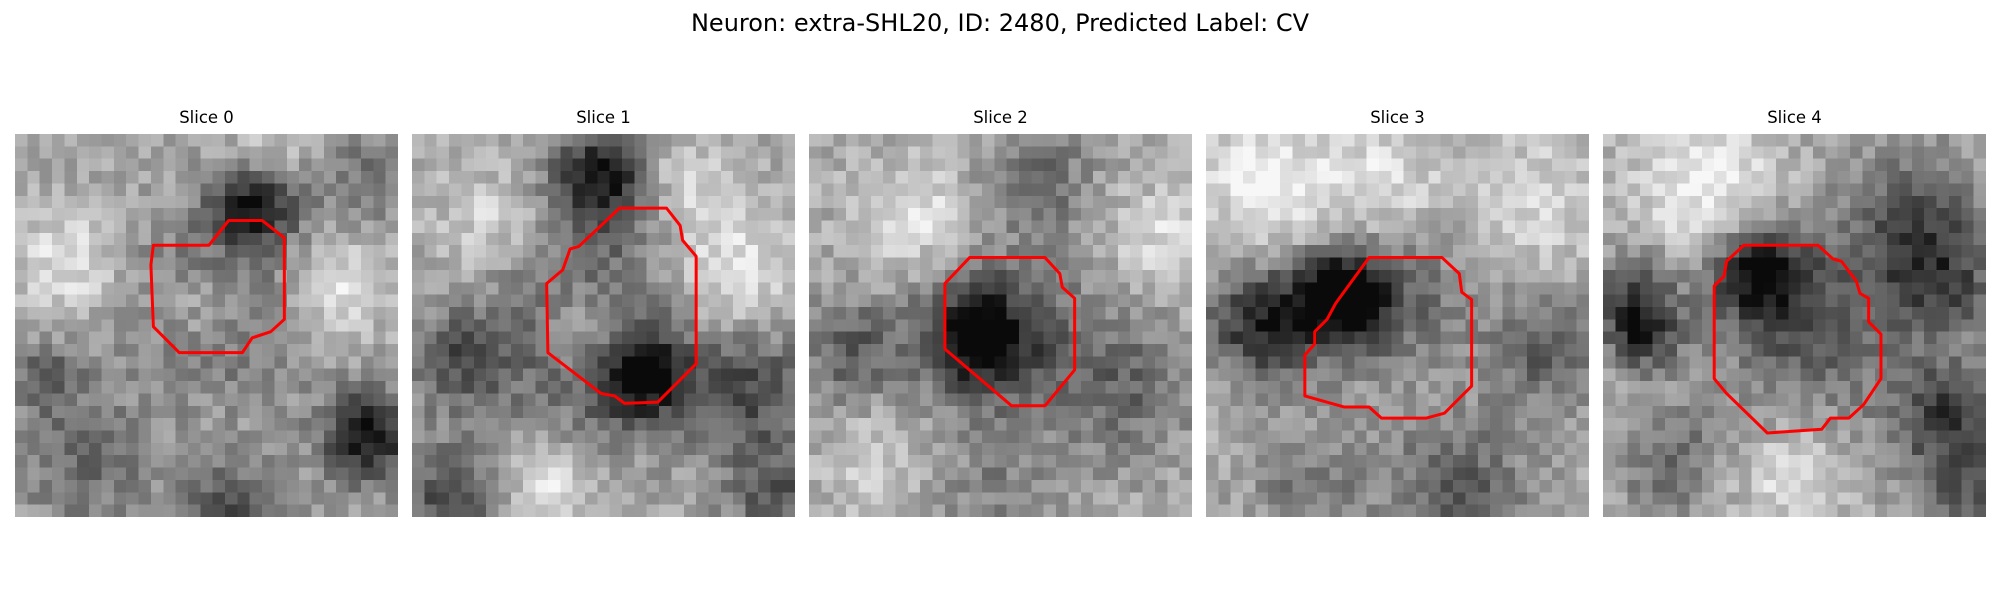 The height and width of the screenshot is (600, 2000). Describe the element at coordinates (603, 117) in the screenshot. I see `slice-title-1: Slice 1` at that location.